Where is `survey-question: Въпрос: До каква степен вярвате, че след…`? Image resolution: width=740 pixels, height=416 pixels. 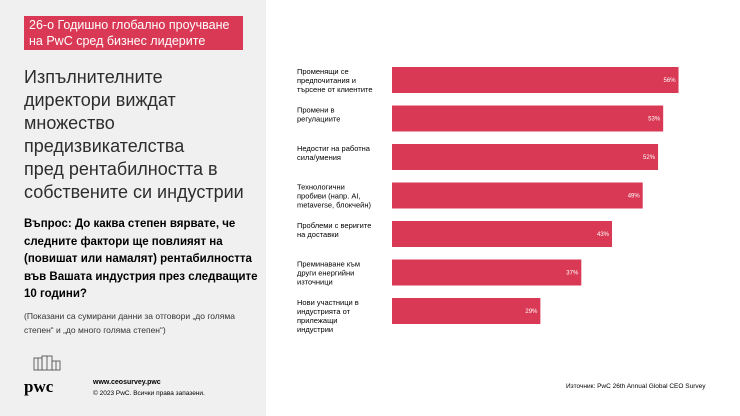
survey-question: Въпрос: До каква степен вярвате, че след… is located at coordinates (141, 259).